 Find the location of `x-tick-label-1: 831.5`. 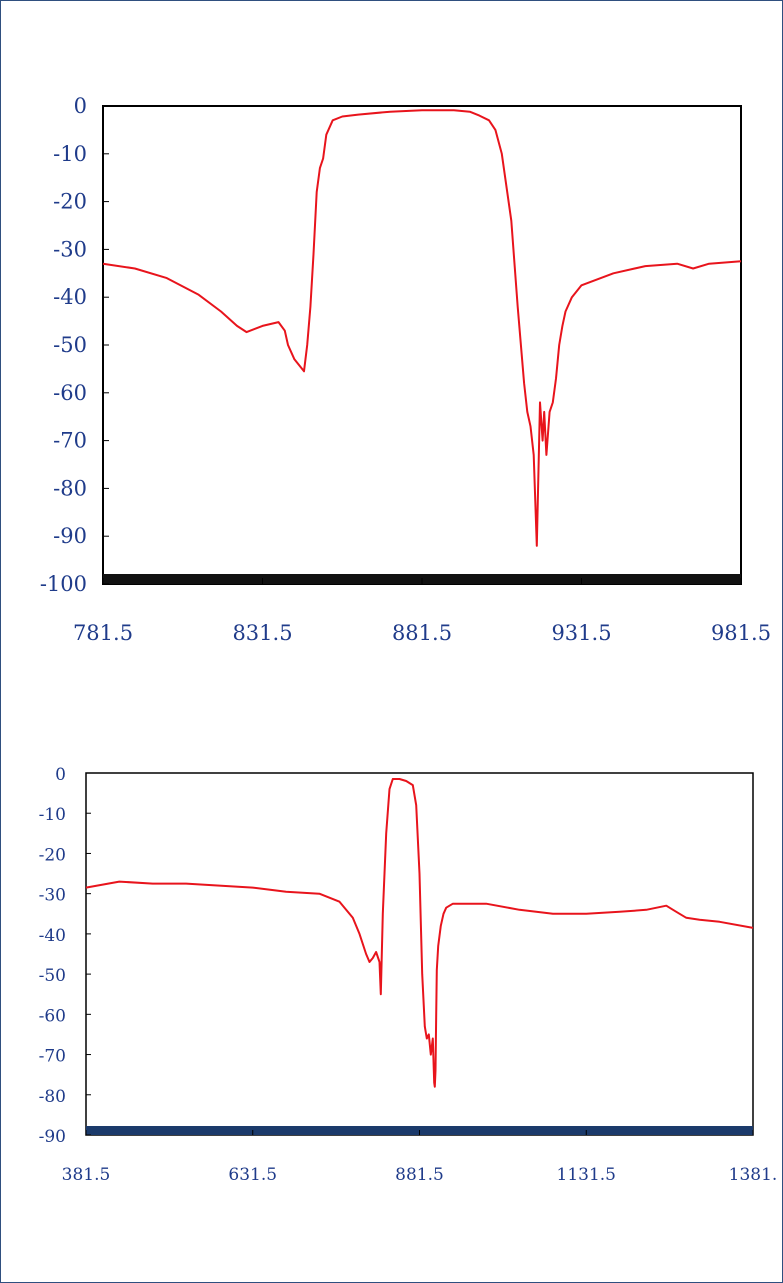

x-tick-label-1: 831.5 is located at coordinates (262, 633).